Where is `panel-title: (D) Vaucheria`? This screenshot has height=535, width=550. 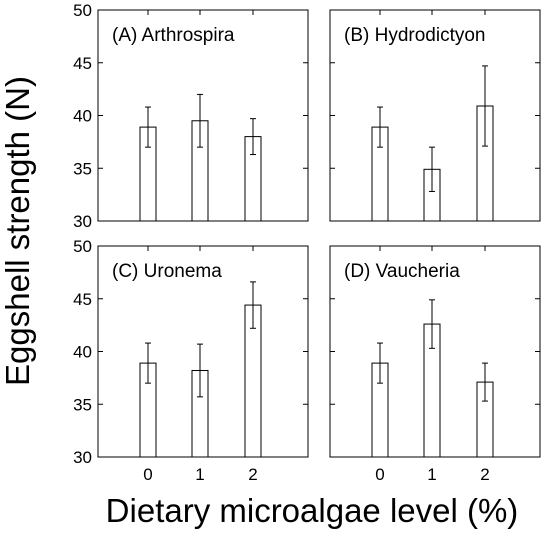
panel-title: (D) Vaucheria is located at coordinates (402, 271).